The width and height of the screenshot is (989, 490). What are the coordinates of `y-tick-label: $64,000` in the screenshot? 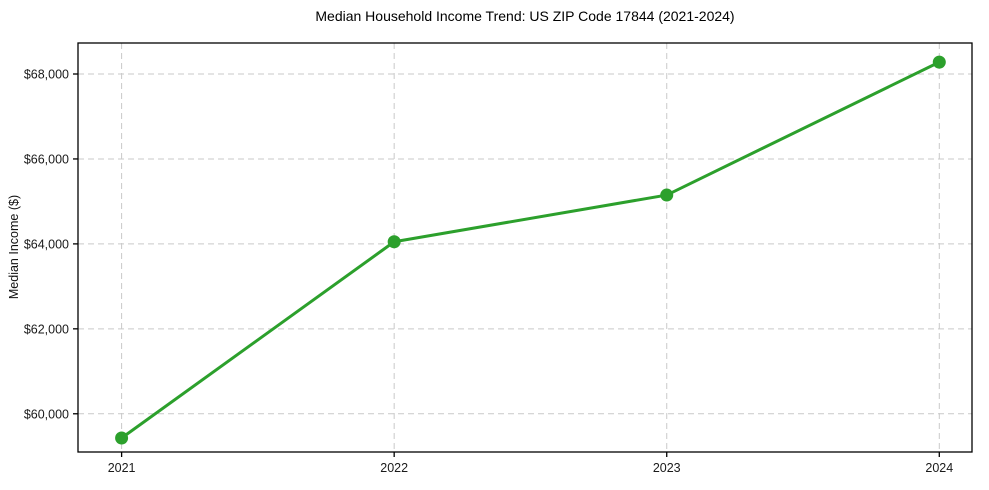 It's located at (46, 244).